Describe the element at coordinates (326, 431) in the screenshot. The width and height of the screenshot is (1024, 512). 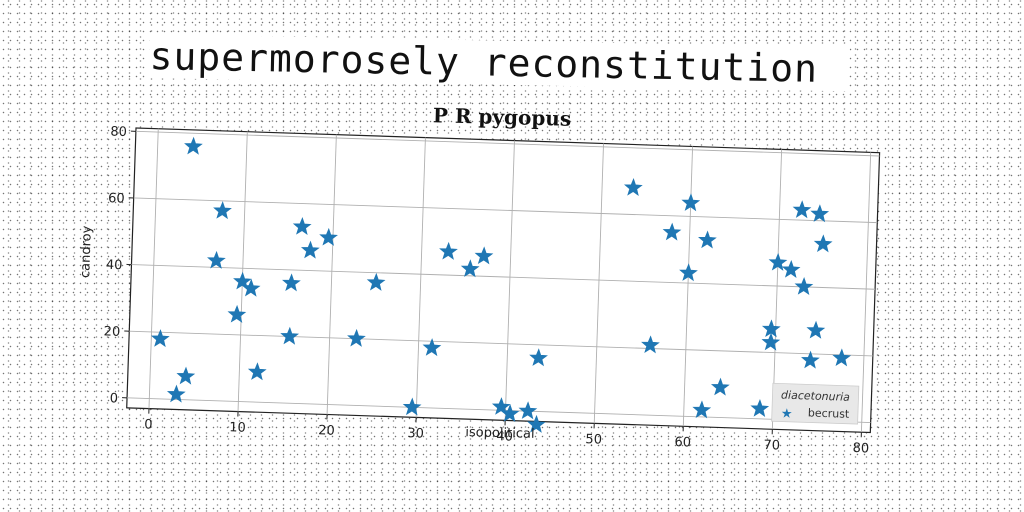
I see `x-tick-label: 20` at that location.